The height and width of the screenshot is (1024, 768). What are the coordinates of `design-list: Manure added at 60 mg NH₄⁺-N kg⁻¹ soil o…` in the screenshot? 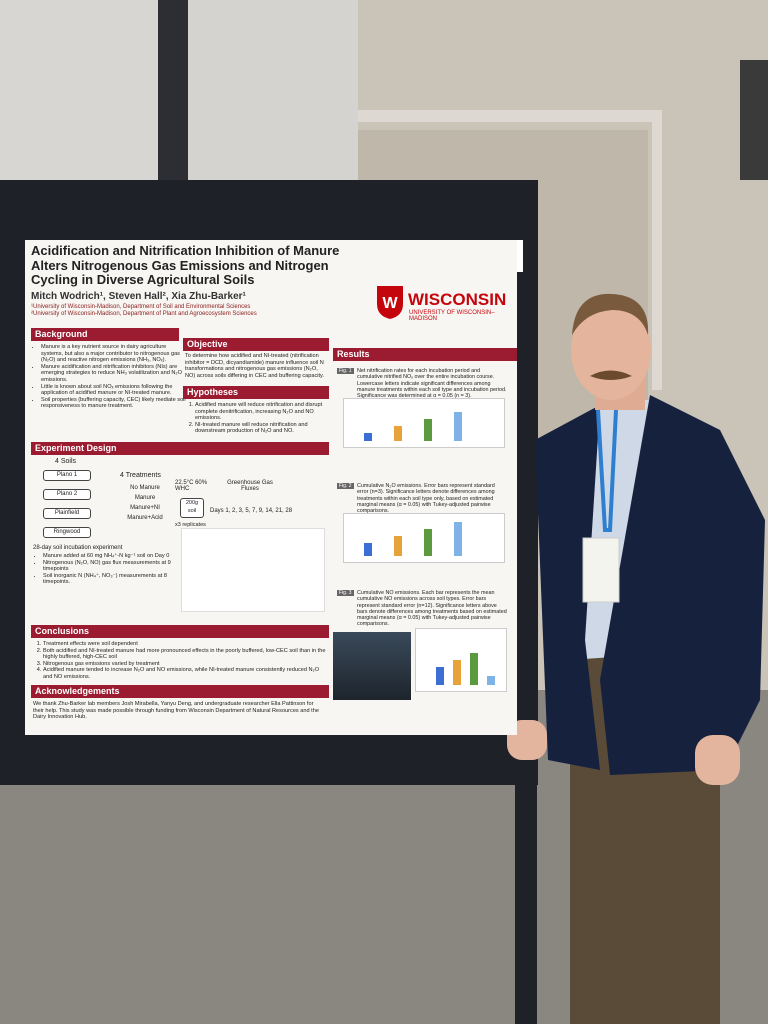 It's located at (108, 569).